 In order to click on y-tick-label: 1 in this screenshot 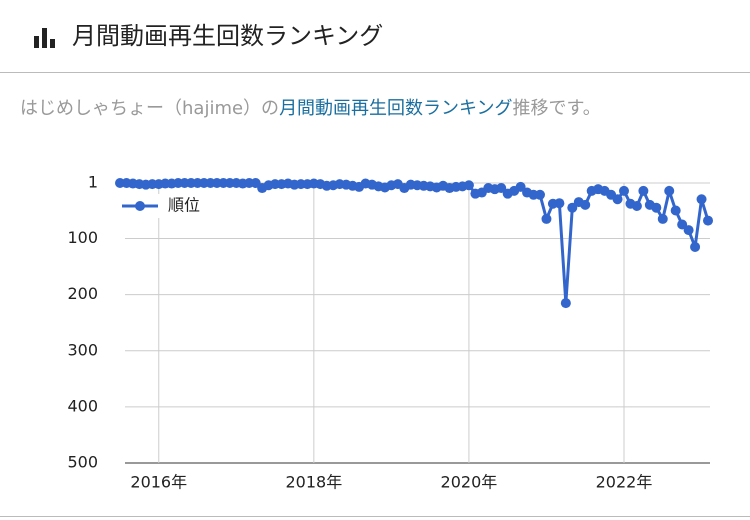, I will do `click(93, 182)`.